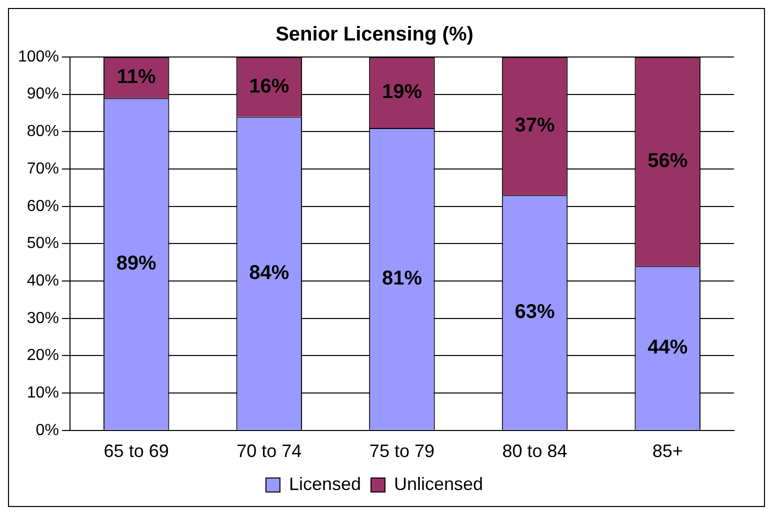  What do you see at coordinates (136, 77) in the screenshot?
I see `data-label: 11%` at bounding box center [136, 77].